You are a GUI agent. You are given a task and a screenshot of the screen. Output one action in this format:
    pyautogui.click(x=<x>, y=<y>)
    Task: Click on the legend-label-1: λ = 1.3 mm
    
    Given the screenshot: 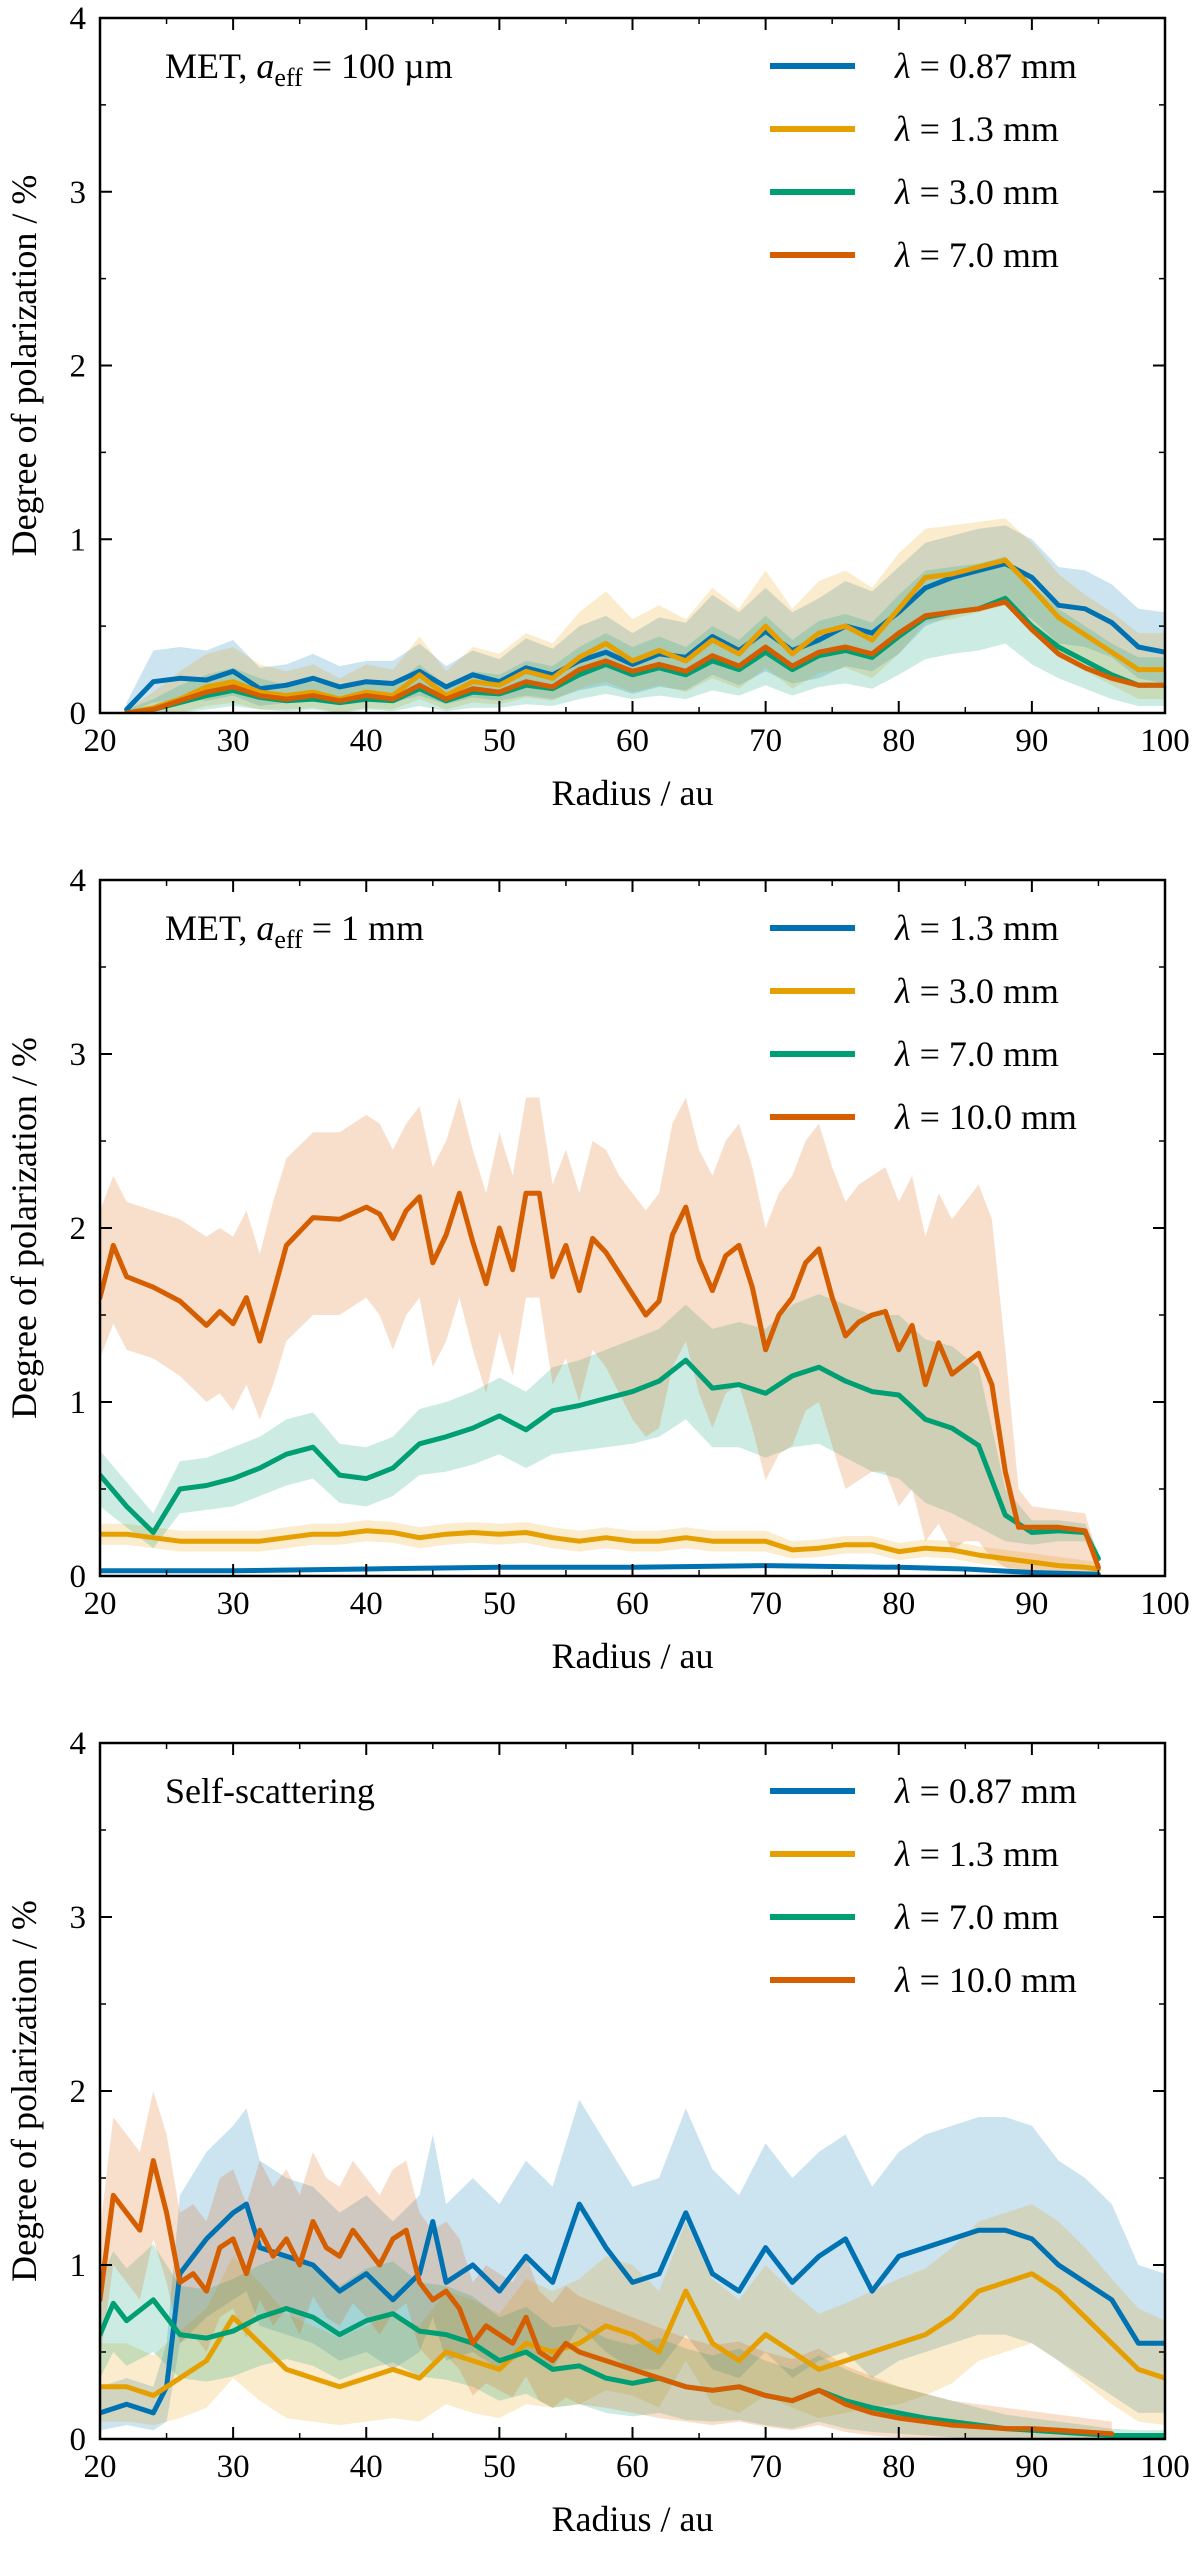 What is the action you would take?
    pyautogui.click(x=976, y=928)
    